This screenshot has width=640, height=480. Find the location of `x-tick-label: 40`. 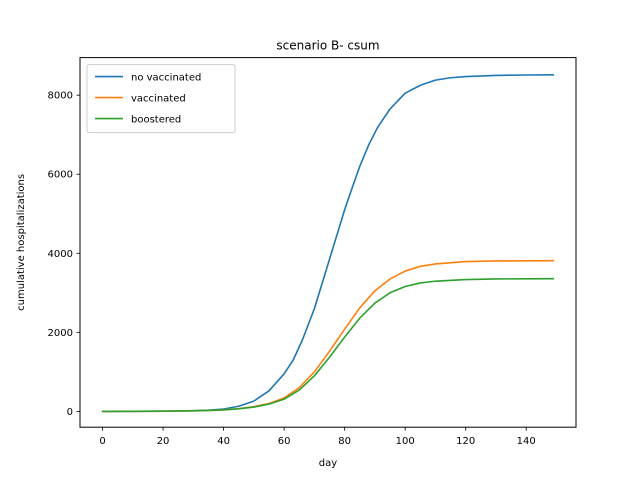

x-tick-label: 40 is located at coordinates (223, 441).